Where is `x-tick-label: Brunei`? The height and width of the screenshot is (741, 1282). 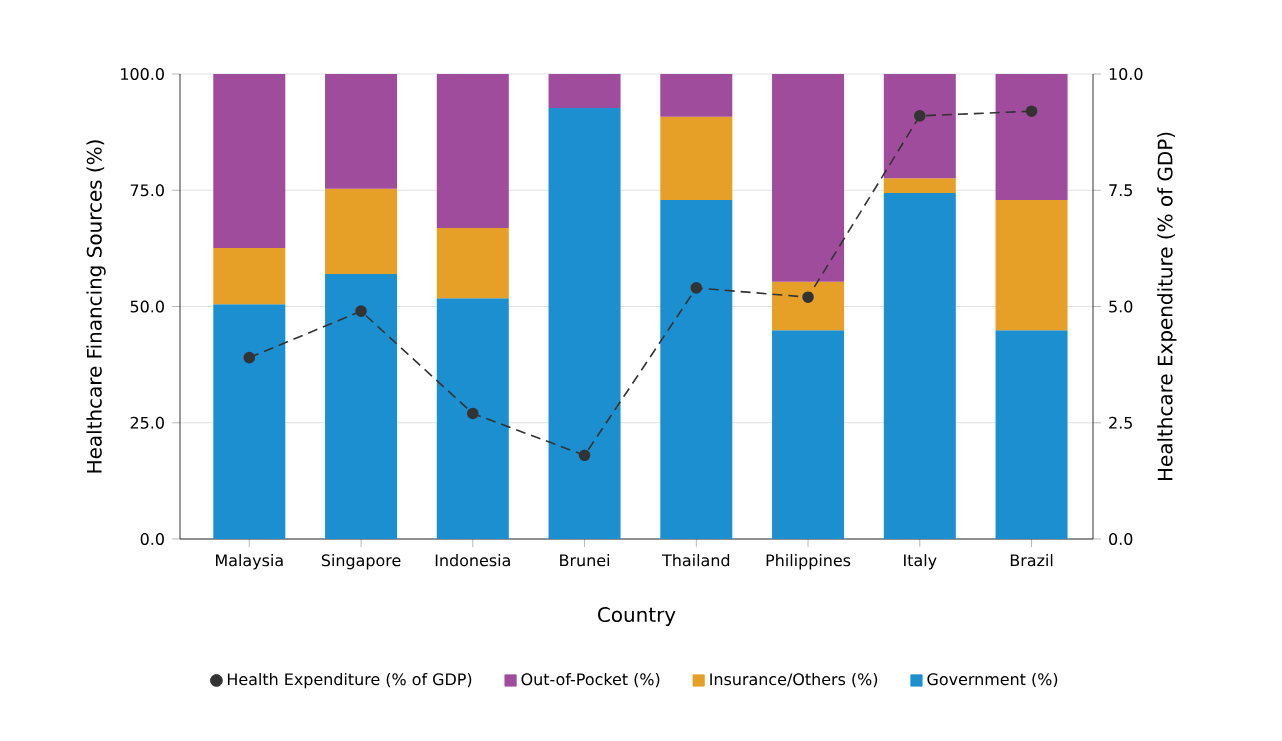 x-tick-label: Brunei is located at coordinates (585, 560).